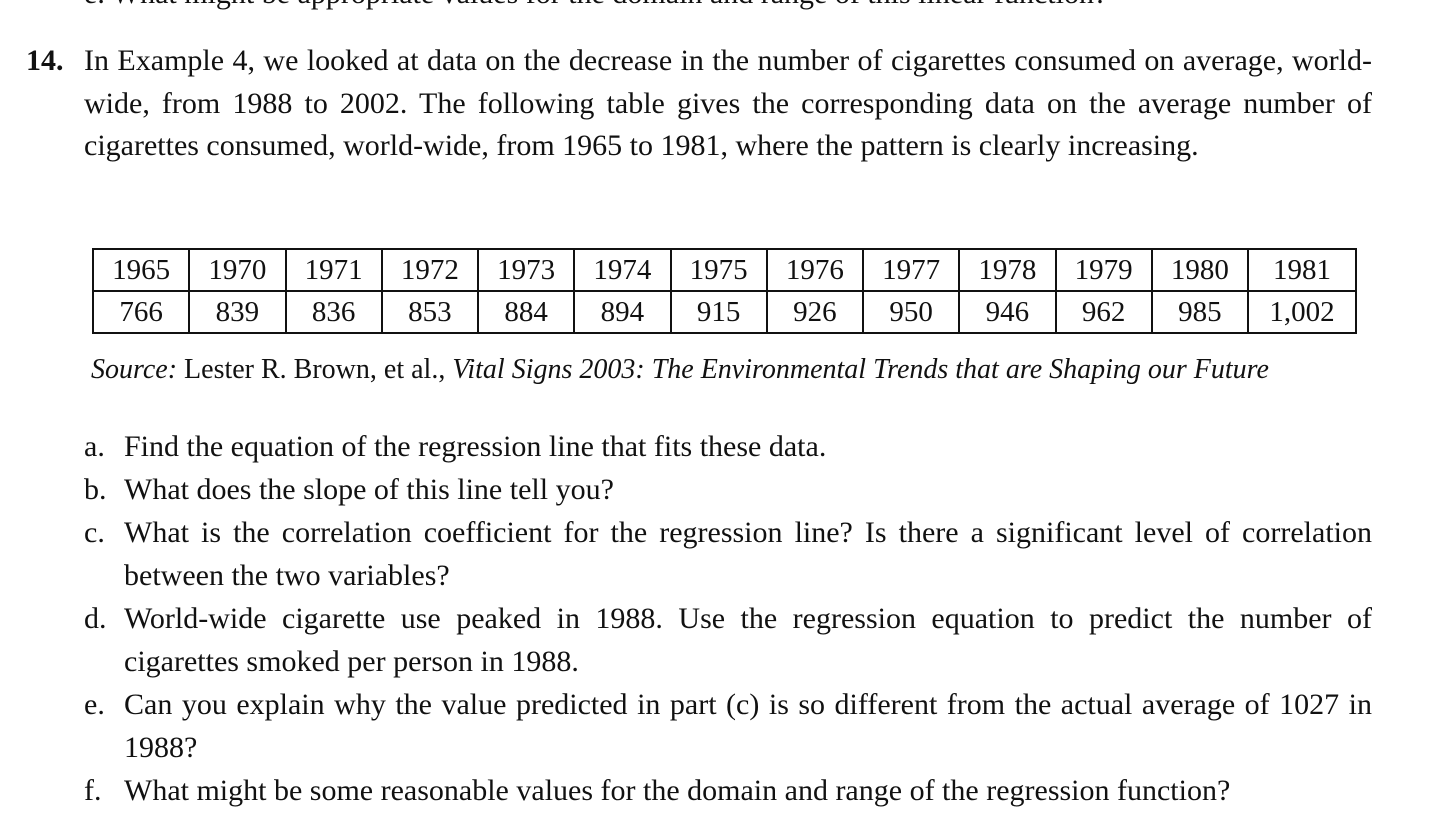 This screenshot has width=1454, height=836. I want to click on value-cell: 884, so click(526, 312).